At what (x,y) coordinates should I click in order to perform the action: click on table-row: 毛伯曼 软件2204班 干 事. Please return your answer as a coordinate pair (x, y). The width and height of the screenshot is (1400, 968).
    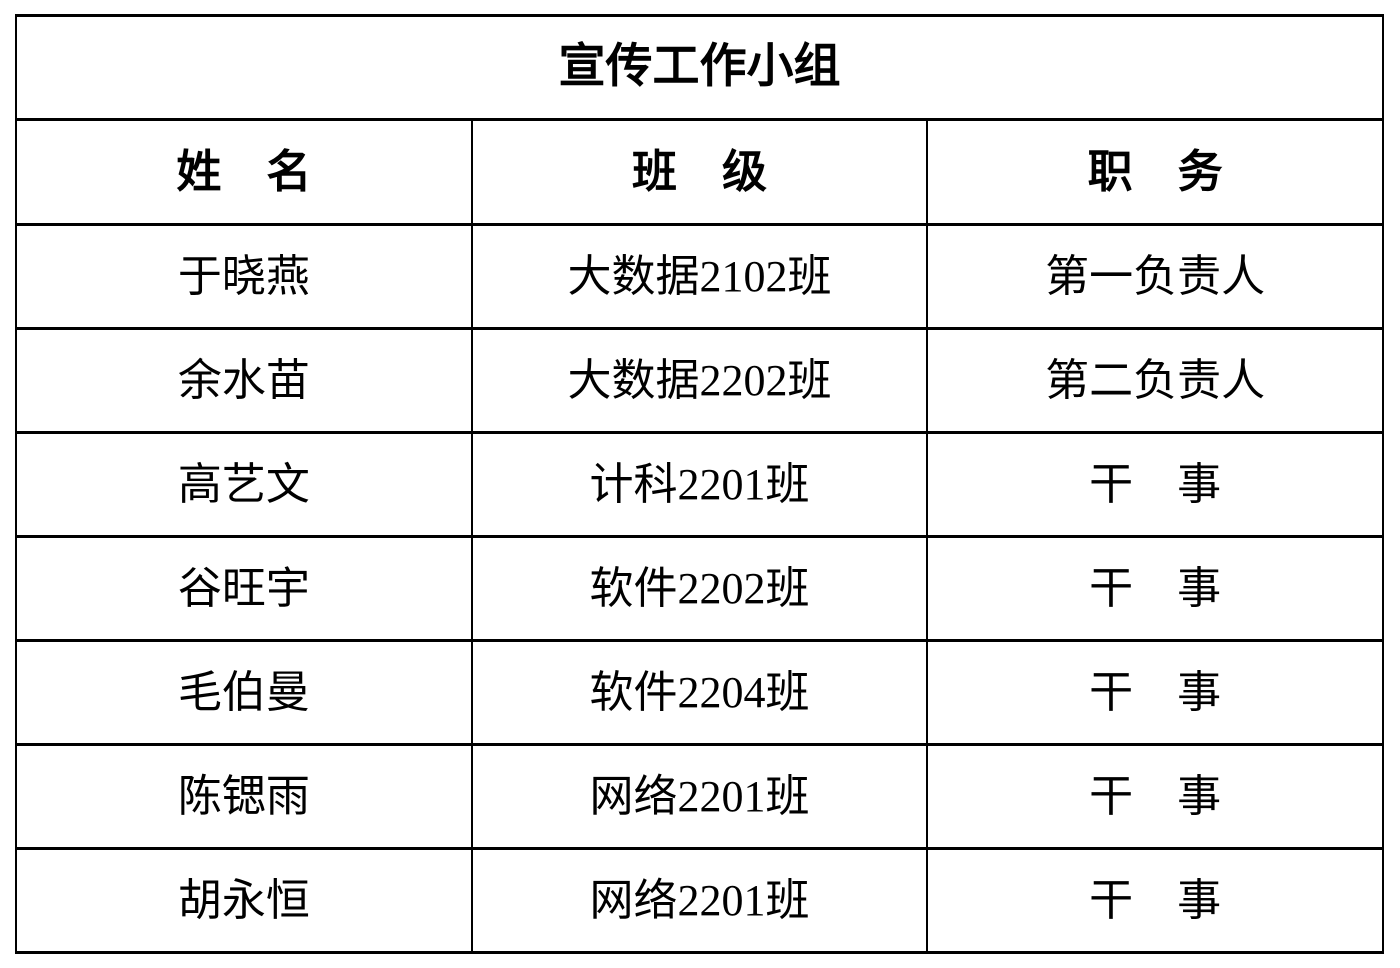
    Looking at the image, I should click on (699, 692).